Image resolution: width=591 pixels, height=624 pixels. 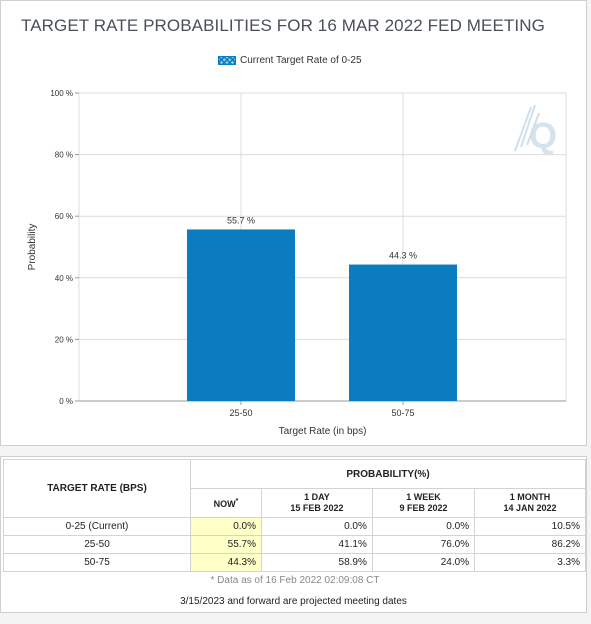 What do you see at coordinates (64, 278) in the screenshot?
I see `y-tick-label: 40 %` at bounding box center [64, 278].